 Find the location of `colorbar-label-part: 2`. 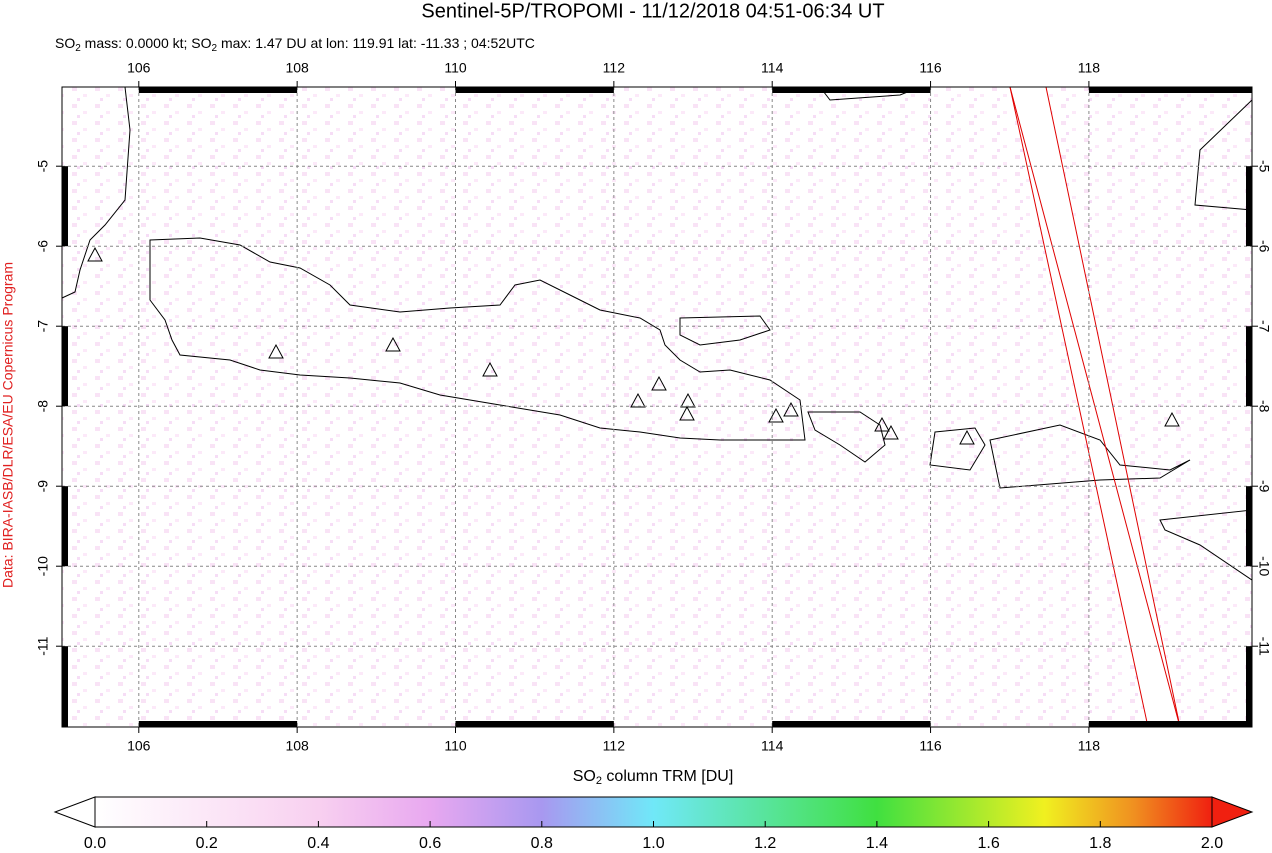

colorbar-label-part: 2 is located at coordinates (599, 781).